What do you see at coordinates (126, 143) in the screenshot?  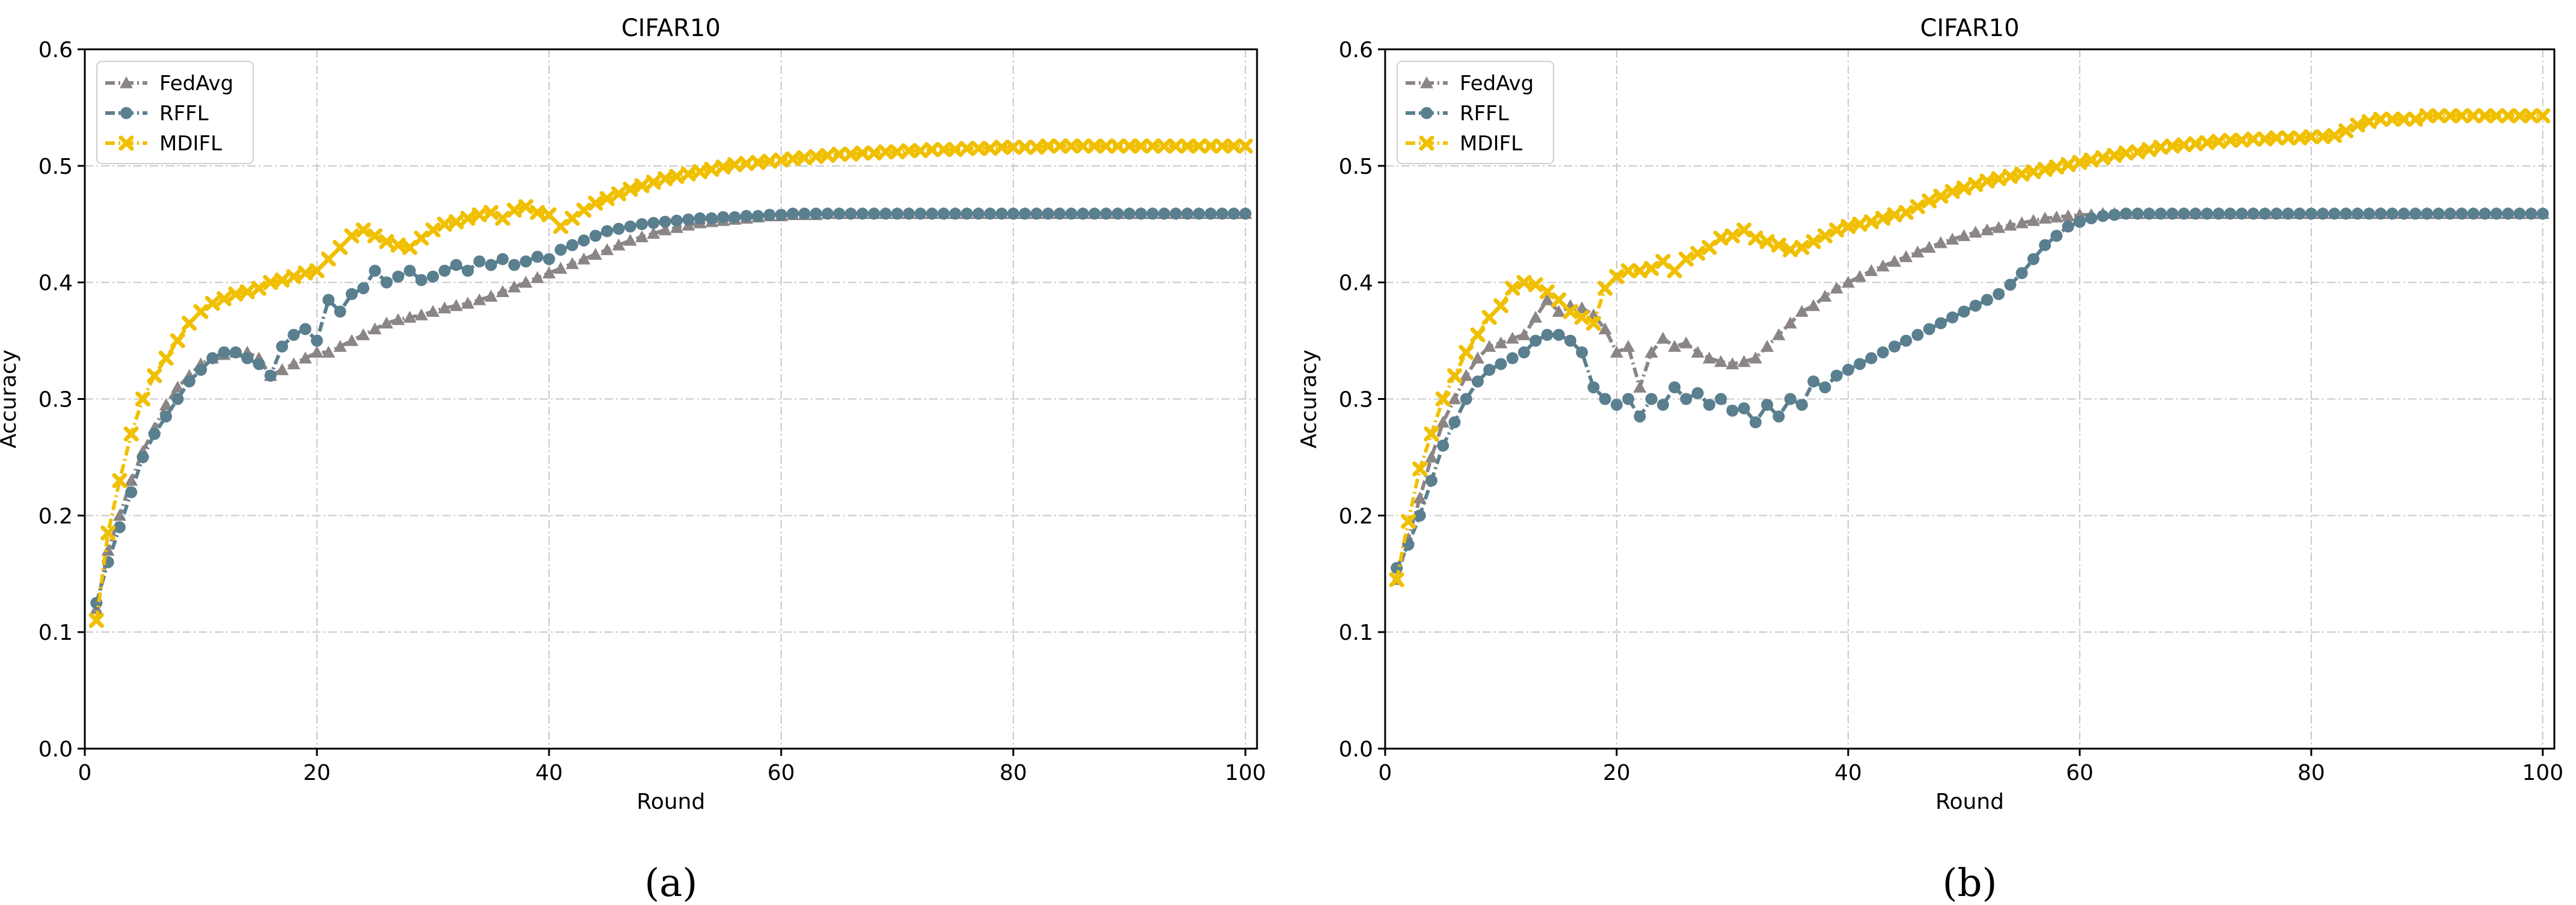 I see `legend-marker-mdifl-a` at bounding box center [126, 143].